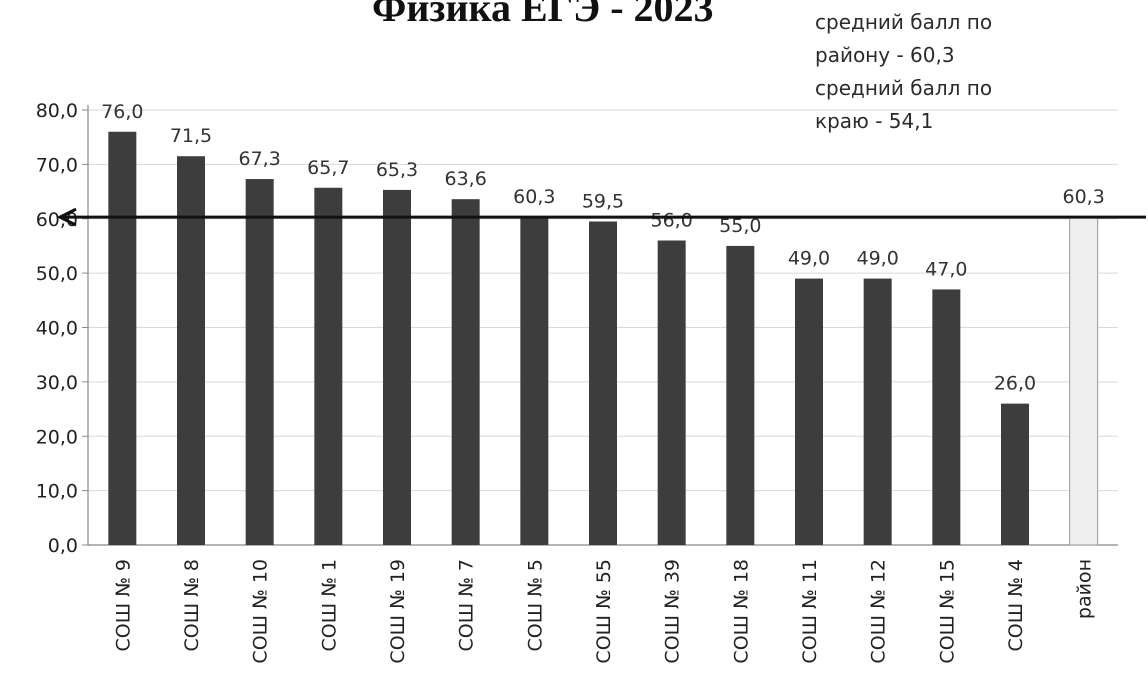 The width and height of the screenshot is (1148, 690). Describe the element at coordinates (122, 112) in the screenshot. I see `data-label: 76,0` at that location.